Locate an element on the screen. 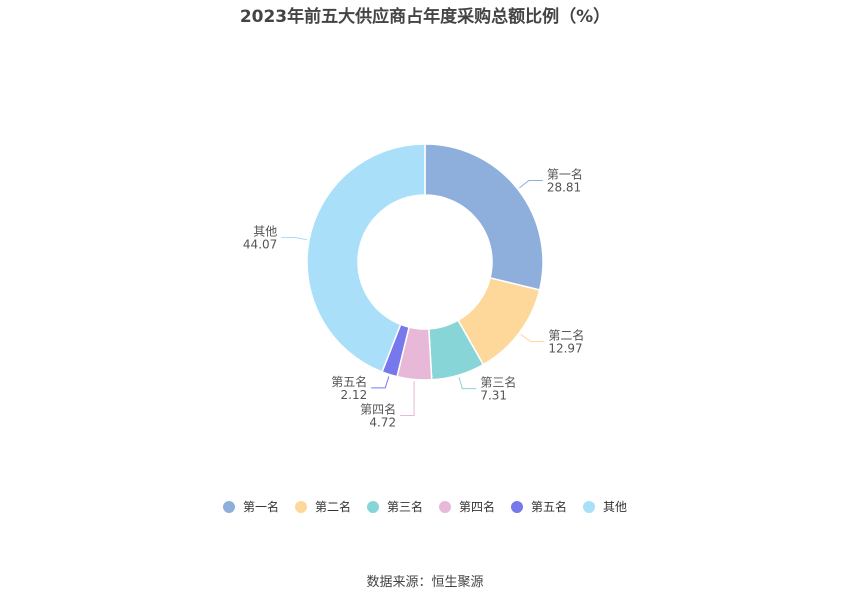 This screenshot has width=850, height=600. legend-label: 第五名 is located at coordinates (549, 507).